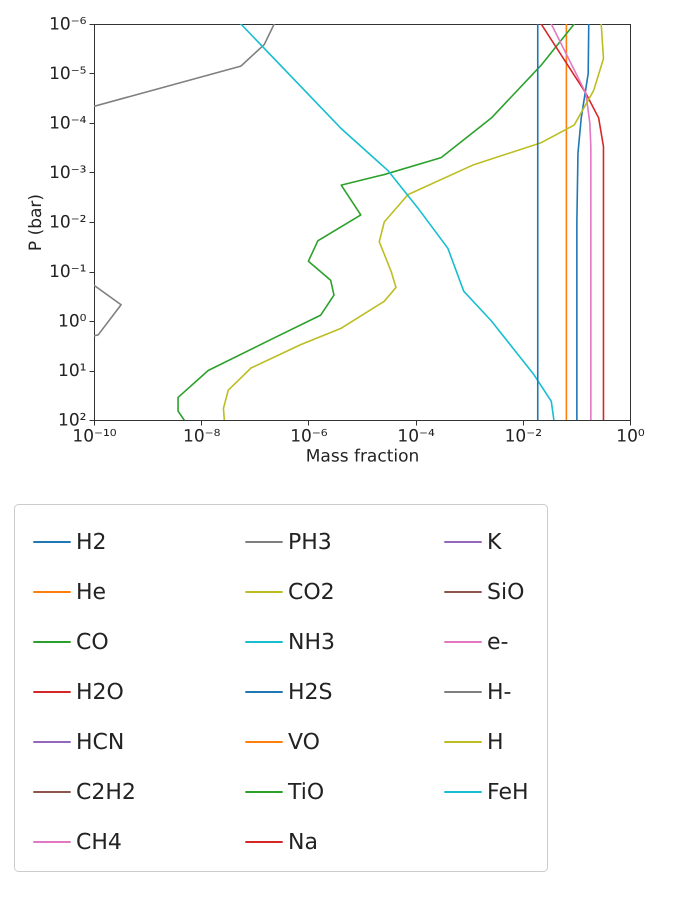  Describe the element at coordinates (310, 692) in the screenshot. I see `legend-label: H2S` at that location.